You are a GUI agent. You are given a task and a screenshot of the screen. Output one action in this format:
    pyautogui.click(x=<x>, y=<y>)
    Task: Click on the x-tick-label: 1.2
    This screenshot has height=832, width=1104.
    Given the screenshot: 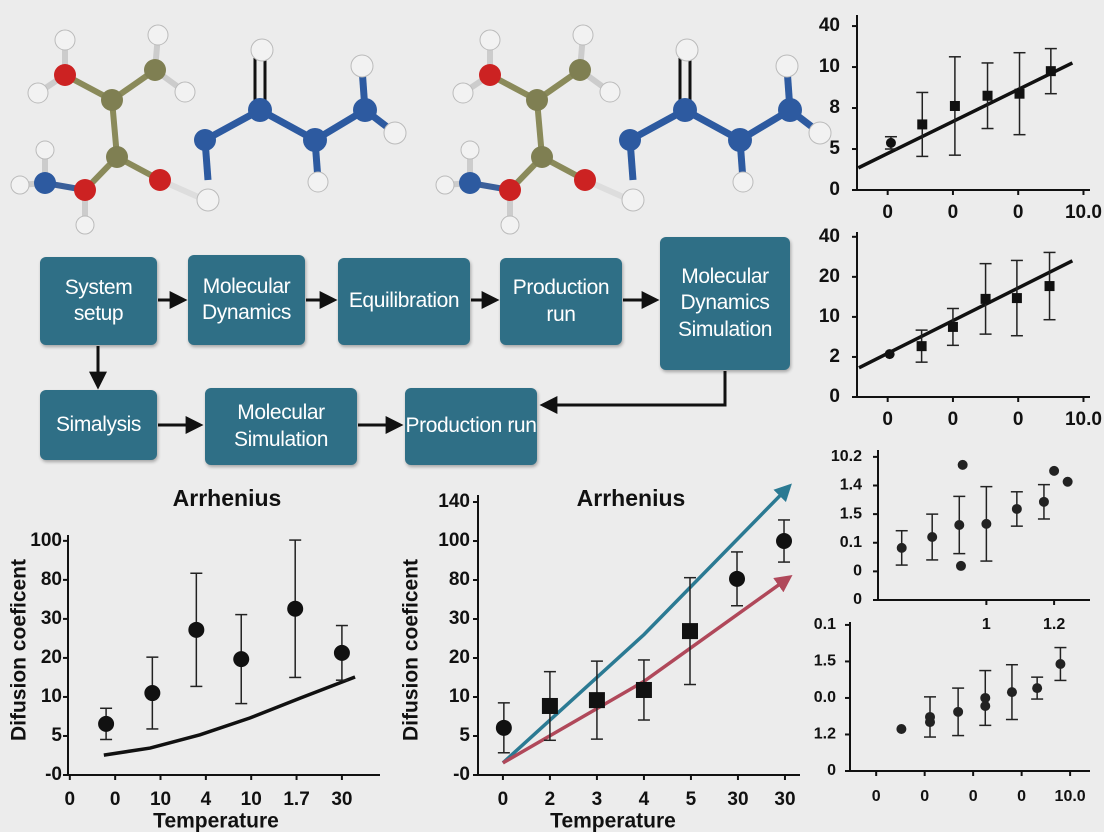 What is the action you would take?
    pyautogui.click(x=1054, y=624)
    